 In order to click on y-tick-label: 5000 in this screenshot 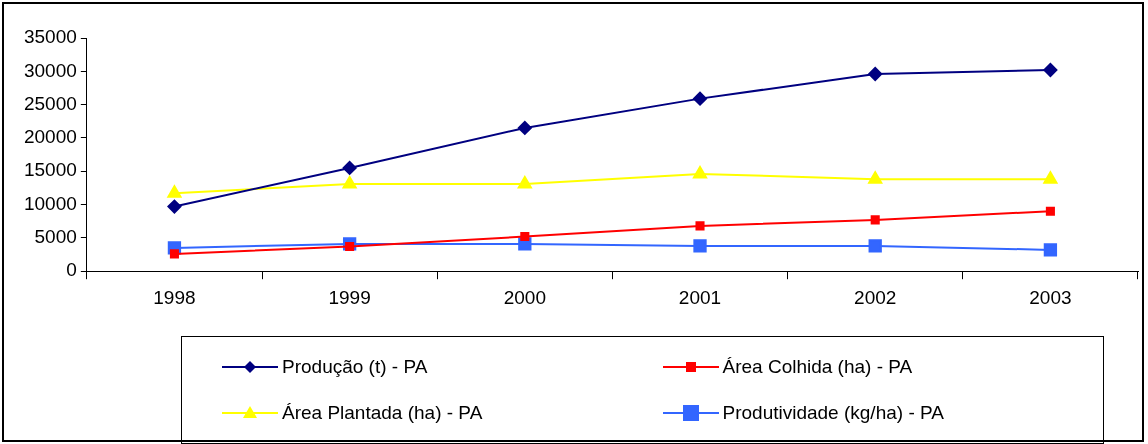, I will do `click(55, 237)`.